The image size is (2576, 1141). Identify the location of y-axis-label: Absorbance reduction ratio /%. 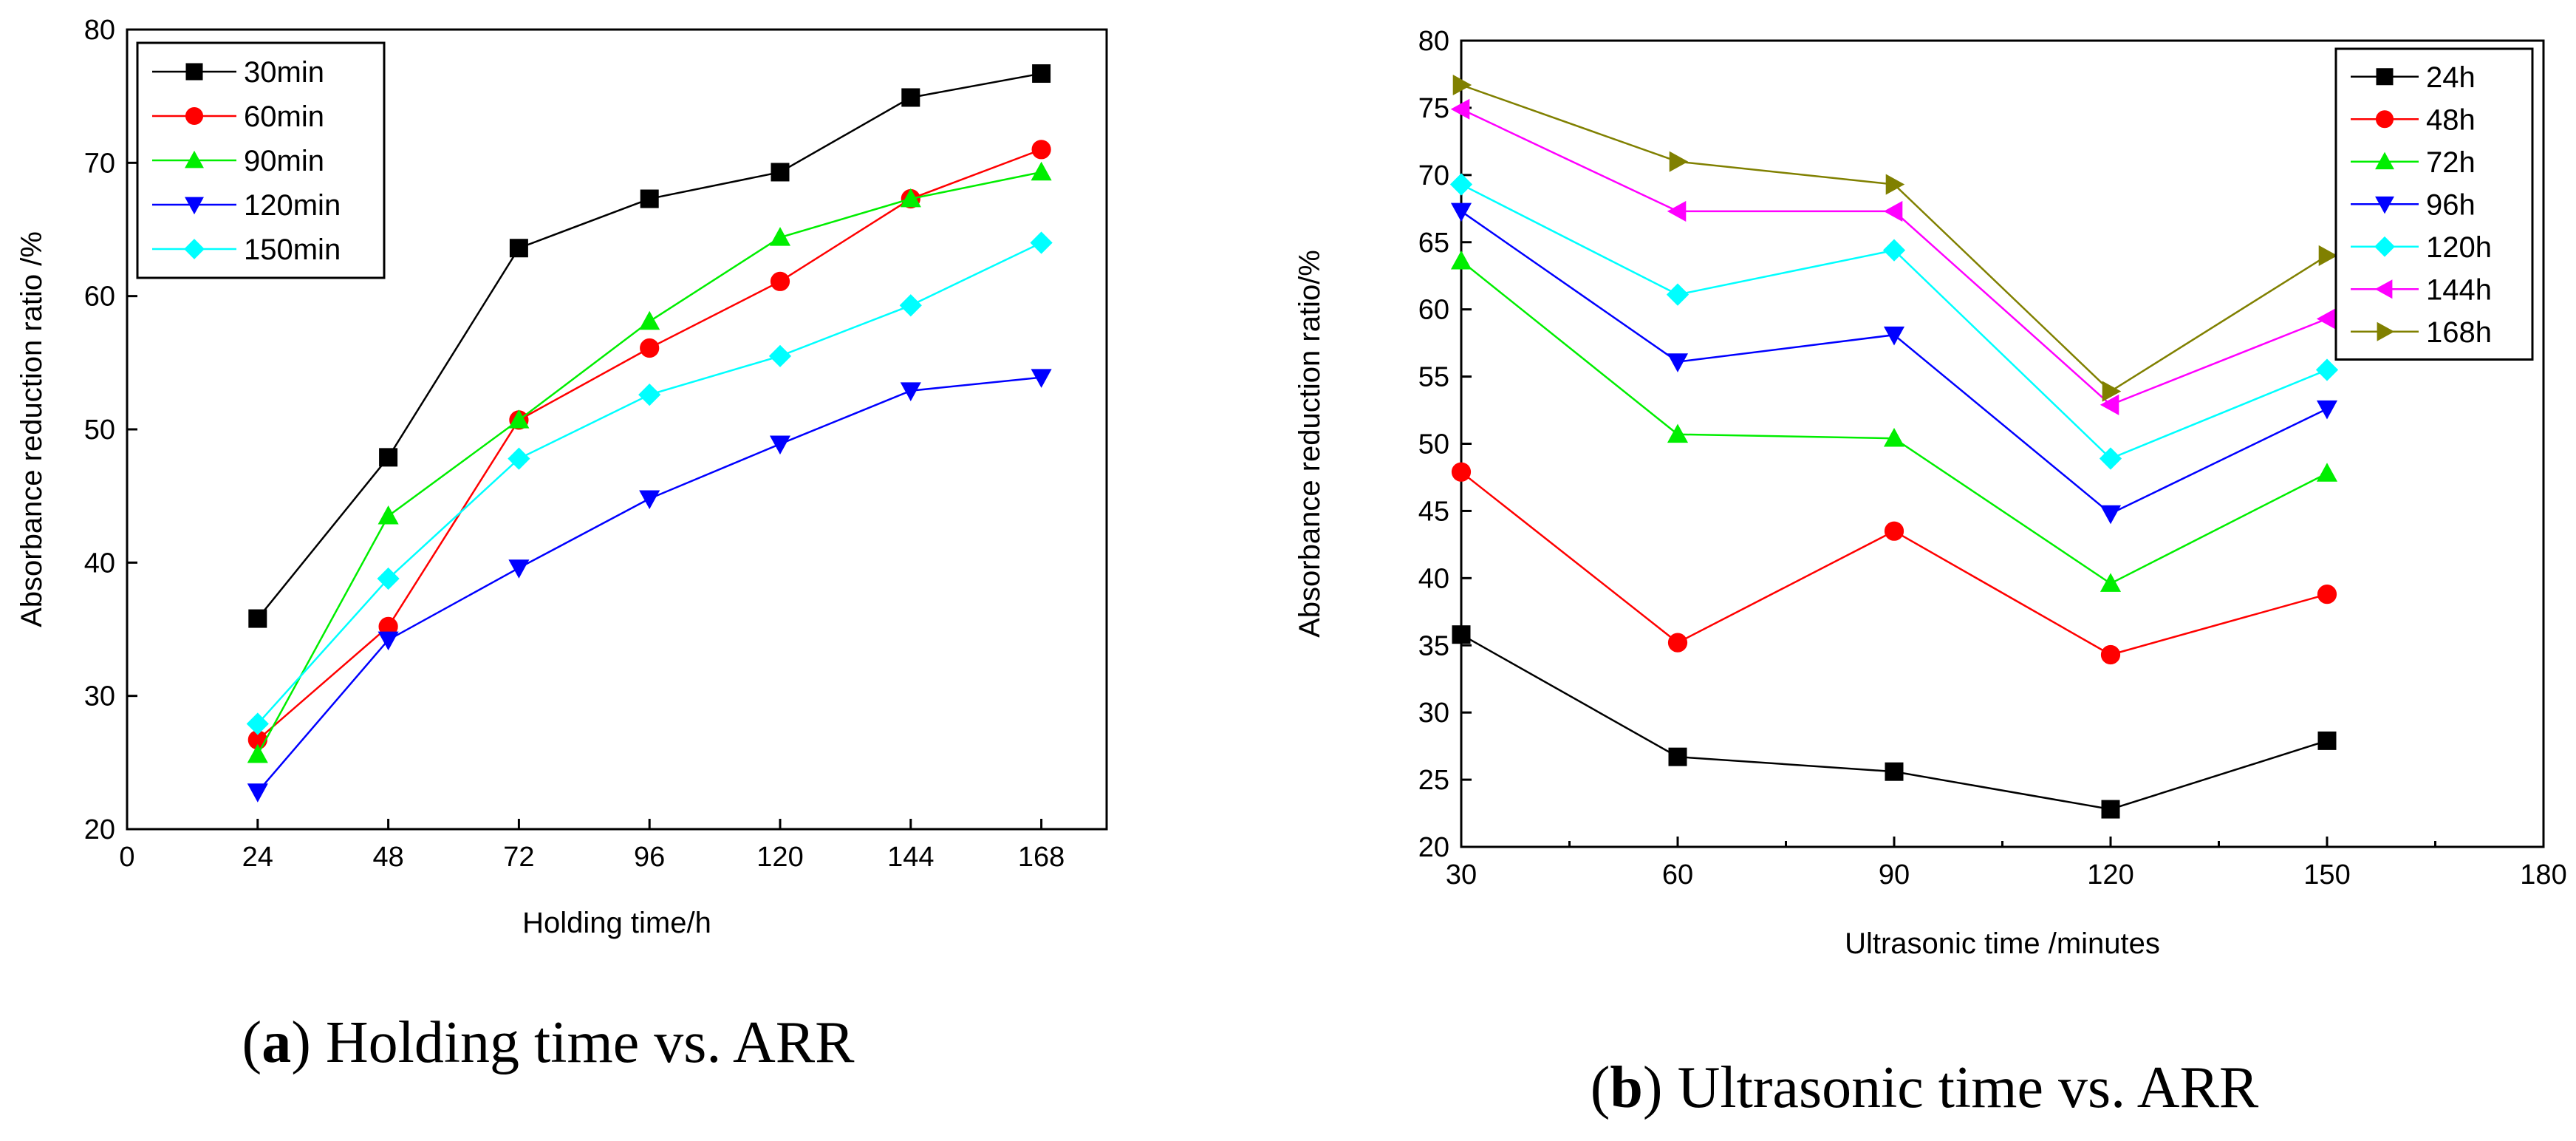
(32, 429).